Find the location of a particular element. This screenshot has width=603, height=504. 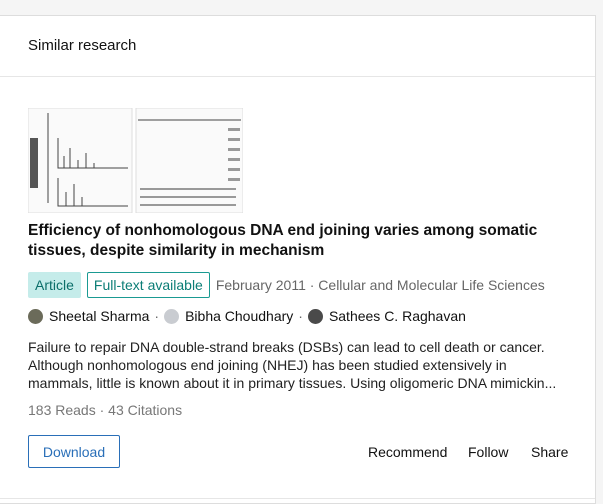

fulltext-badge: Full-text available is located at coordinates (148, 285).